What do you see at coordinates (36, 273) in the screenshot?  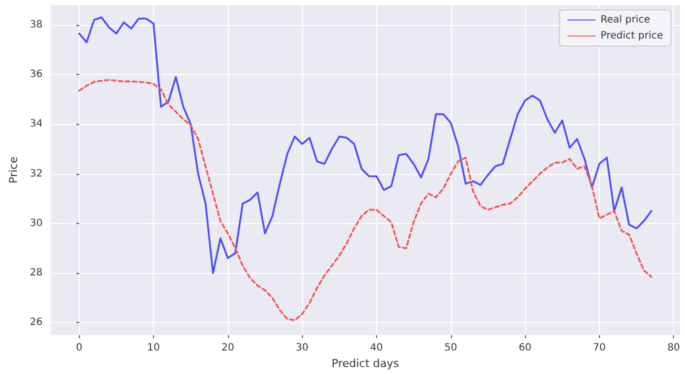 I see `y-tick-label: 28` at bounding box center [36, 273].